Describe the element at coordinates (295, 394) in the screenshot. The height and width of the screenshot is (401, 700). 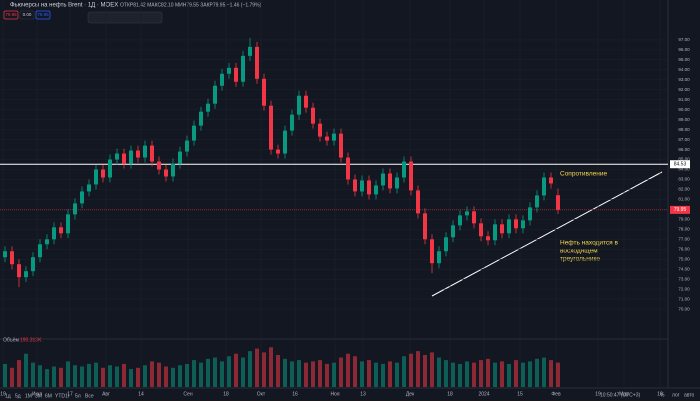
I see `x-tick-label: 16` at that location.